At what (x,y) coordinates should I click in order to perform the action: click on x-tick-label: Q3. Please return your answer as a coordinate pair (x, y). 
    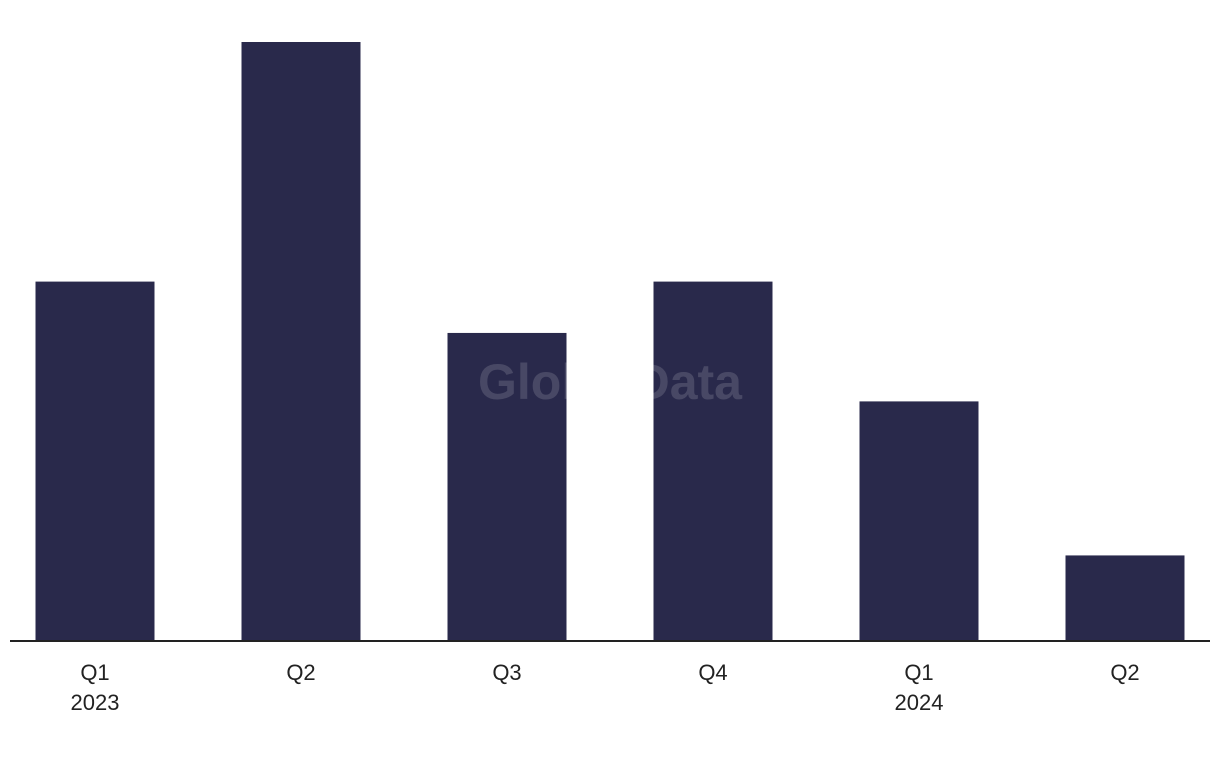
    Looking at the image, I should click on (506, 672).